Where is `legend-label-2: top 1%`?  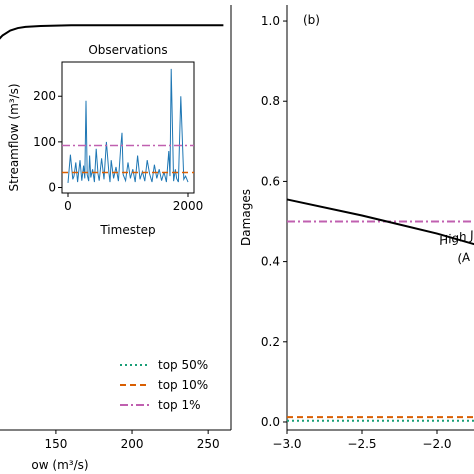
legend-label-2: top 1% is located at coordinates (179, 405).